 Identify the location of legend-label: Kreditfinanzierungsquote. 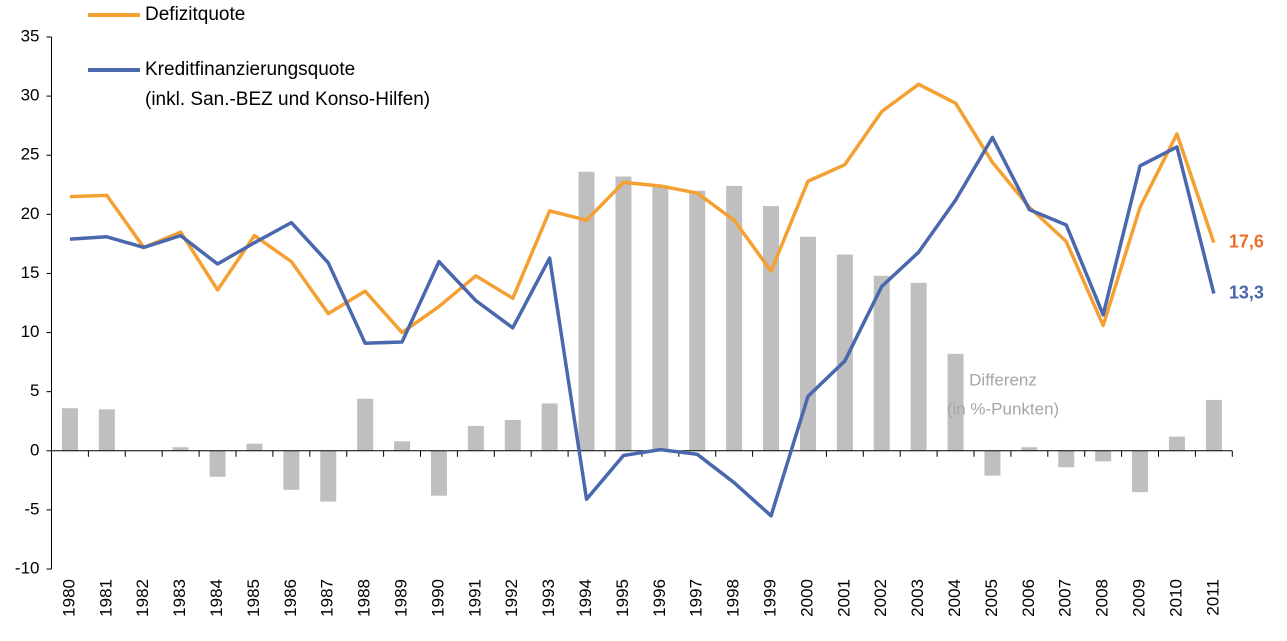
(250, 69).